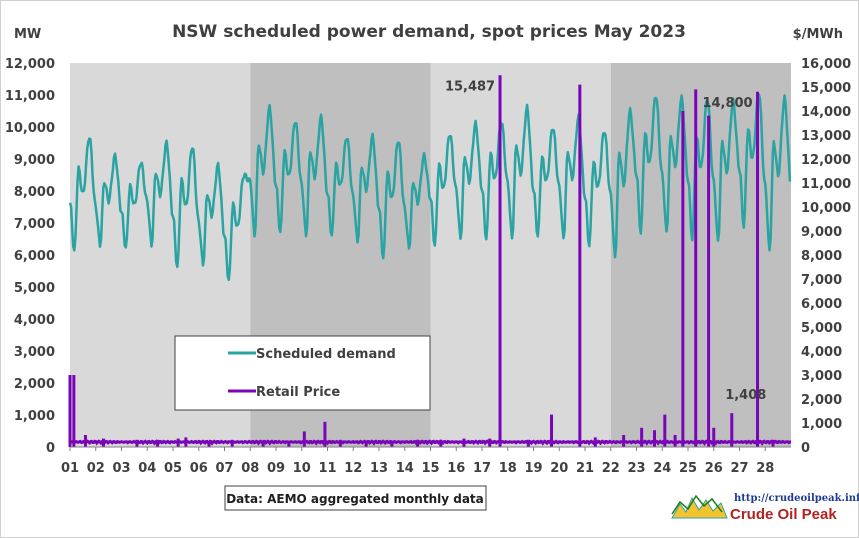 This screenshot has height=538, width=859. What do you see at coordinates (636, 468) in the screenshot?
I see `x-tick-label: 23` at bounding box center [636, 468].